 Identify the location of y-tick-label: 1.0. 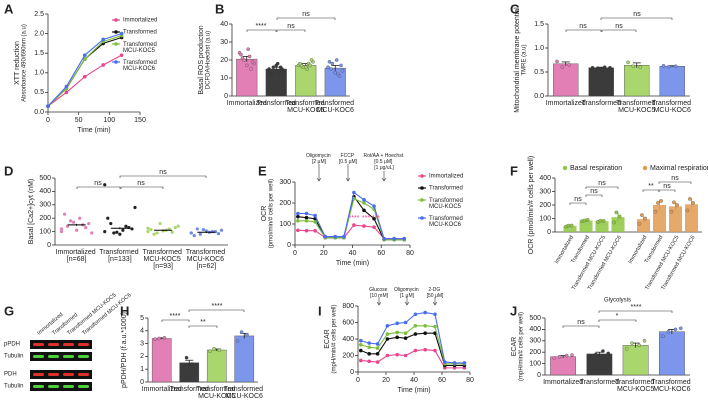
(539, 48).